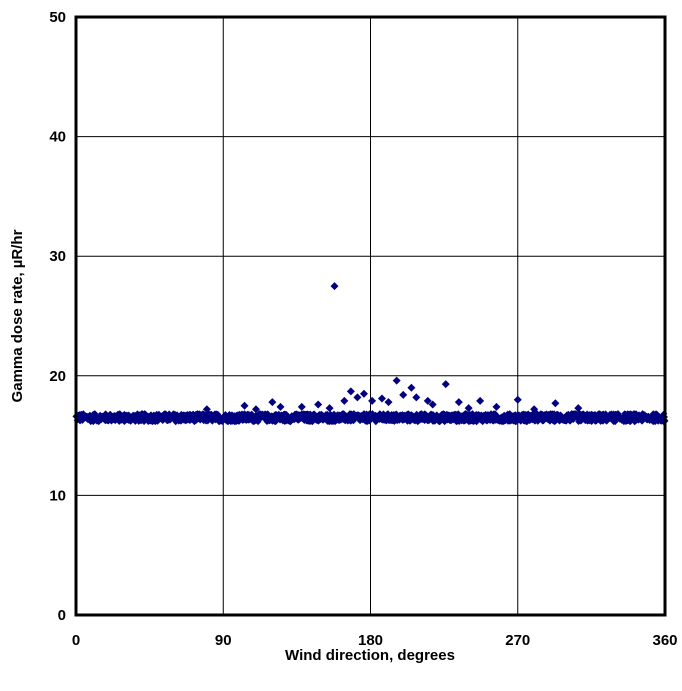 Image resolution: width=682 pixels, height=691 pixels. Describe the element at coordinates (664, 640) in the screenshot. I see `x-tick-label: 360` at that location.